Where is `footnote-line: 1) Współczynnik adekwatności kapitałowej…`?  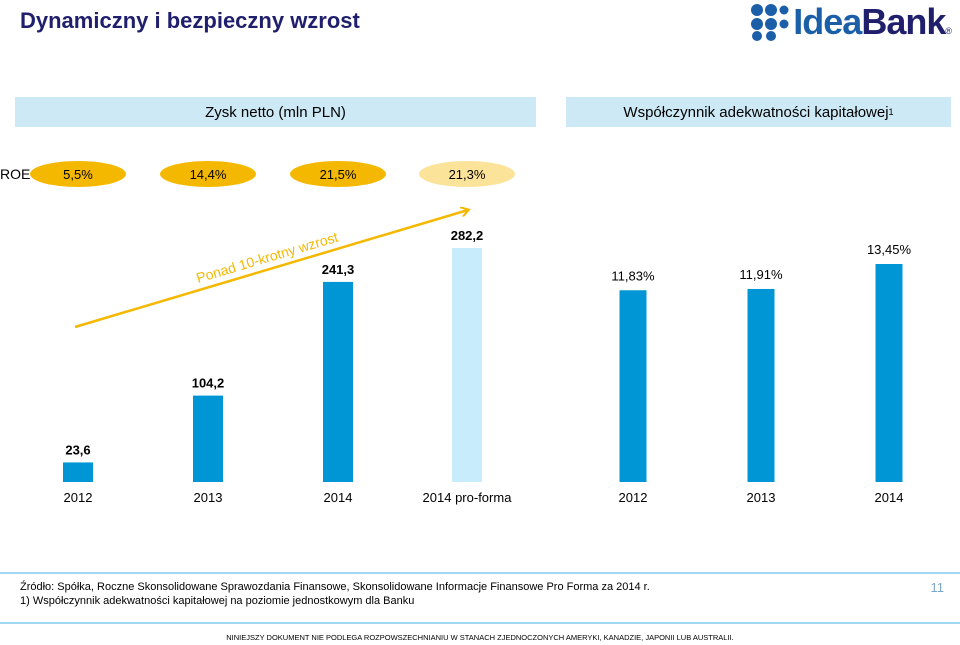
footnote-line: 1) Współczynnik adekwatności kapitałowej… is located at coordinates (217, 601).